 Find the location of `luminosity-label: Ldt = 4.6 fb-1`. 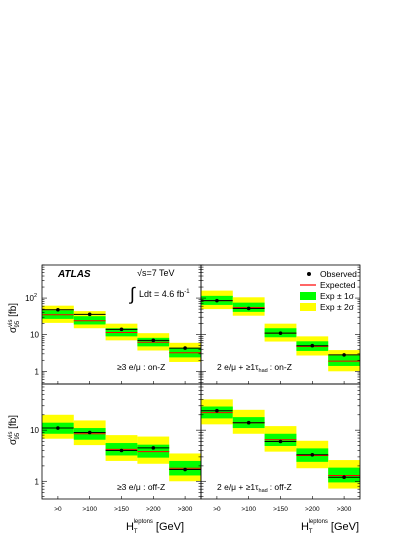

luminosity-label: Ldt = 4.6 fb-1 is located at coordinates (164, 294).